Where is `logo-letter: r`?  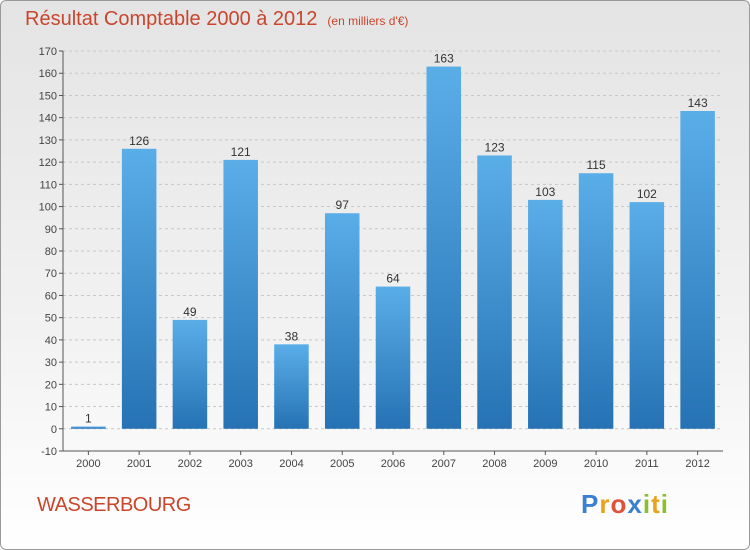 logo-letter: r is located at coordinates (605, 504).